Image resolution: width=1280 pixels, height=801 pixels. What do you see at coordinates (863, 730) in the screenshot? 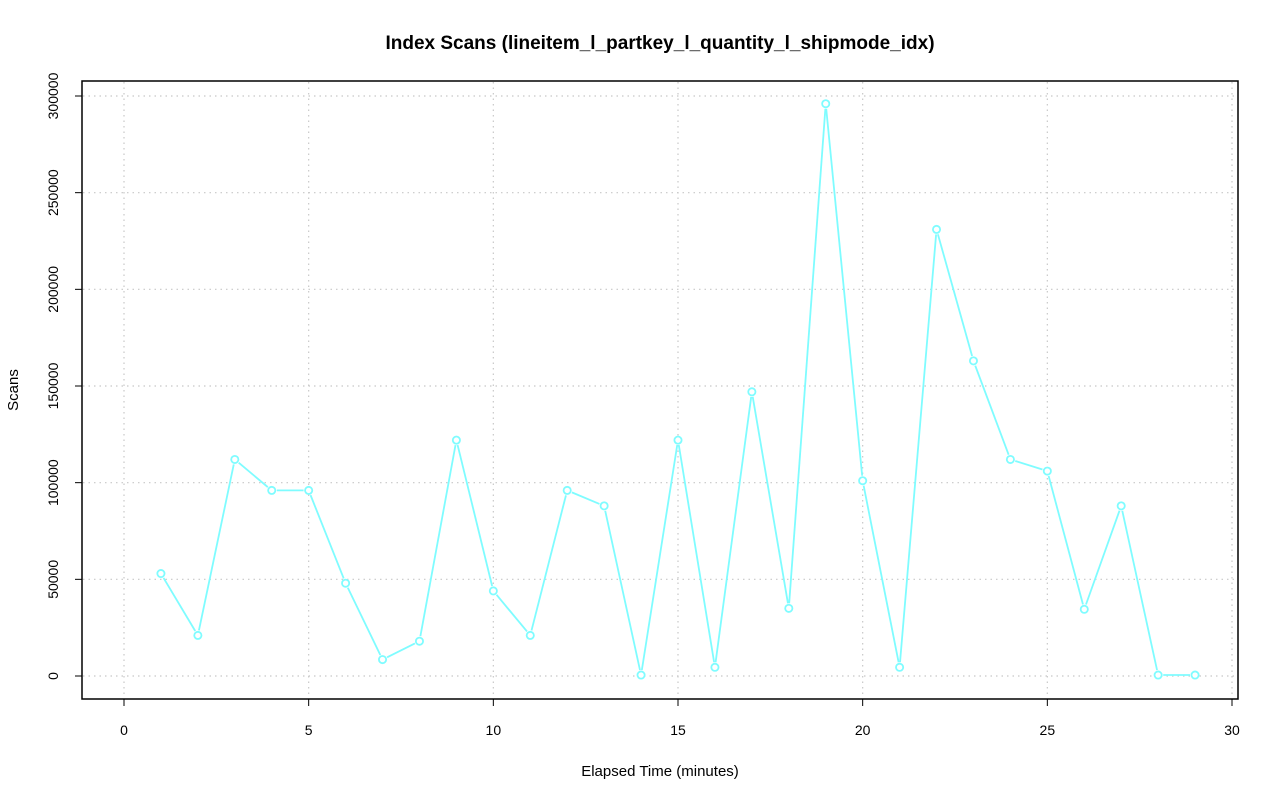
I see `x-tick-label: 20` at bounding box center [863, 730].